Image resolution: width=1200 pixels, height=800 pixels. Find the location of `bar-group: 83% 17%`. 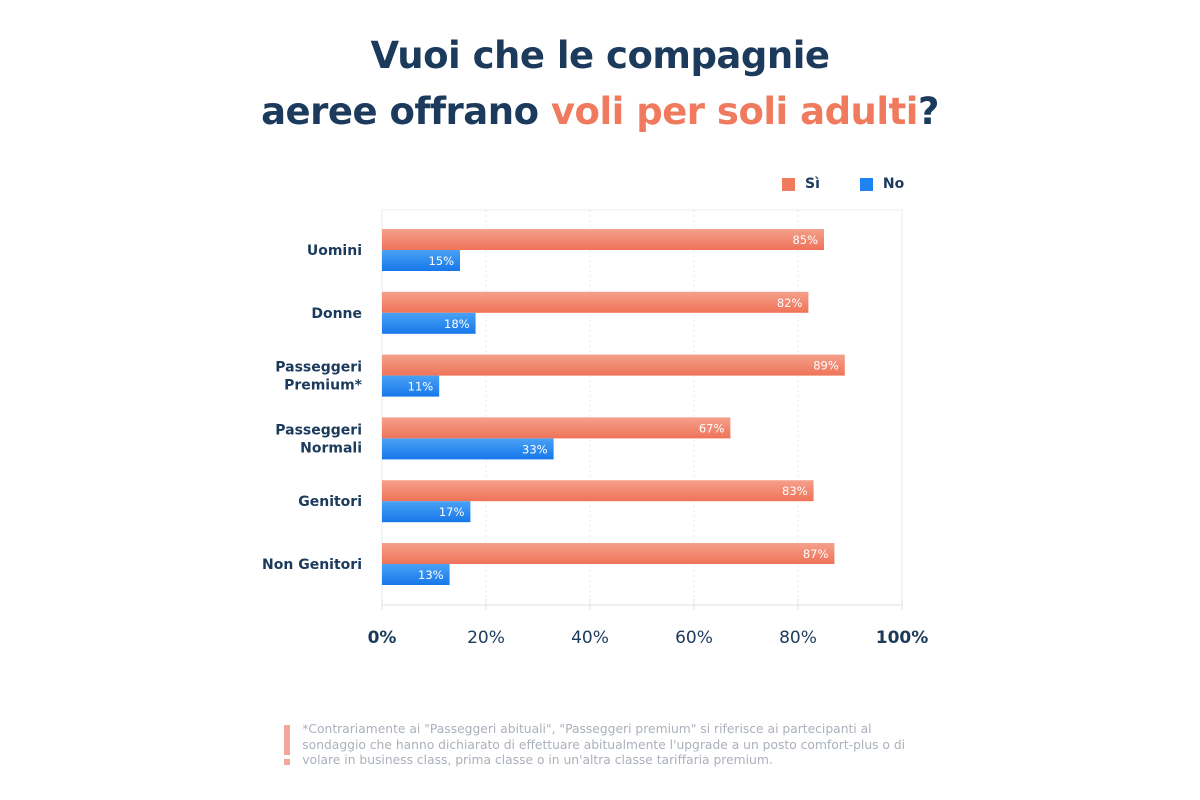

bar-group: 83% 17% is located at coordinates (598, 501).